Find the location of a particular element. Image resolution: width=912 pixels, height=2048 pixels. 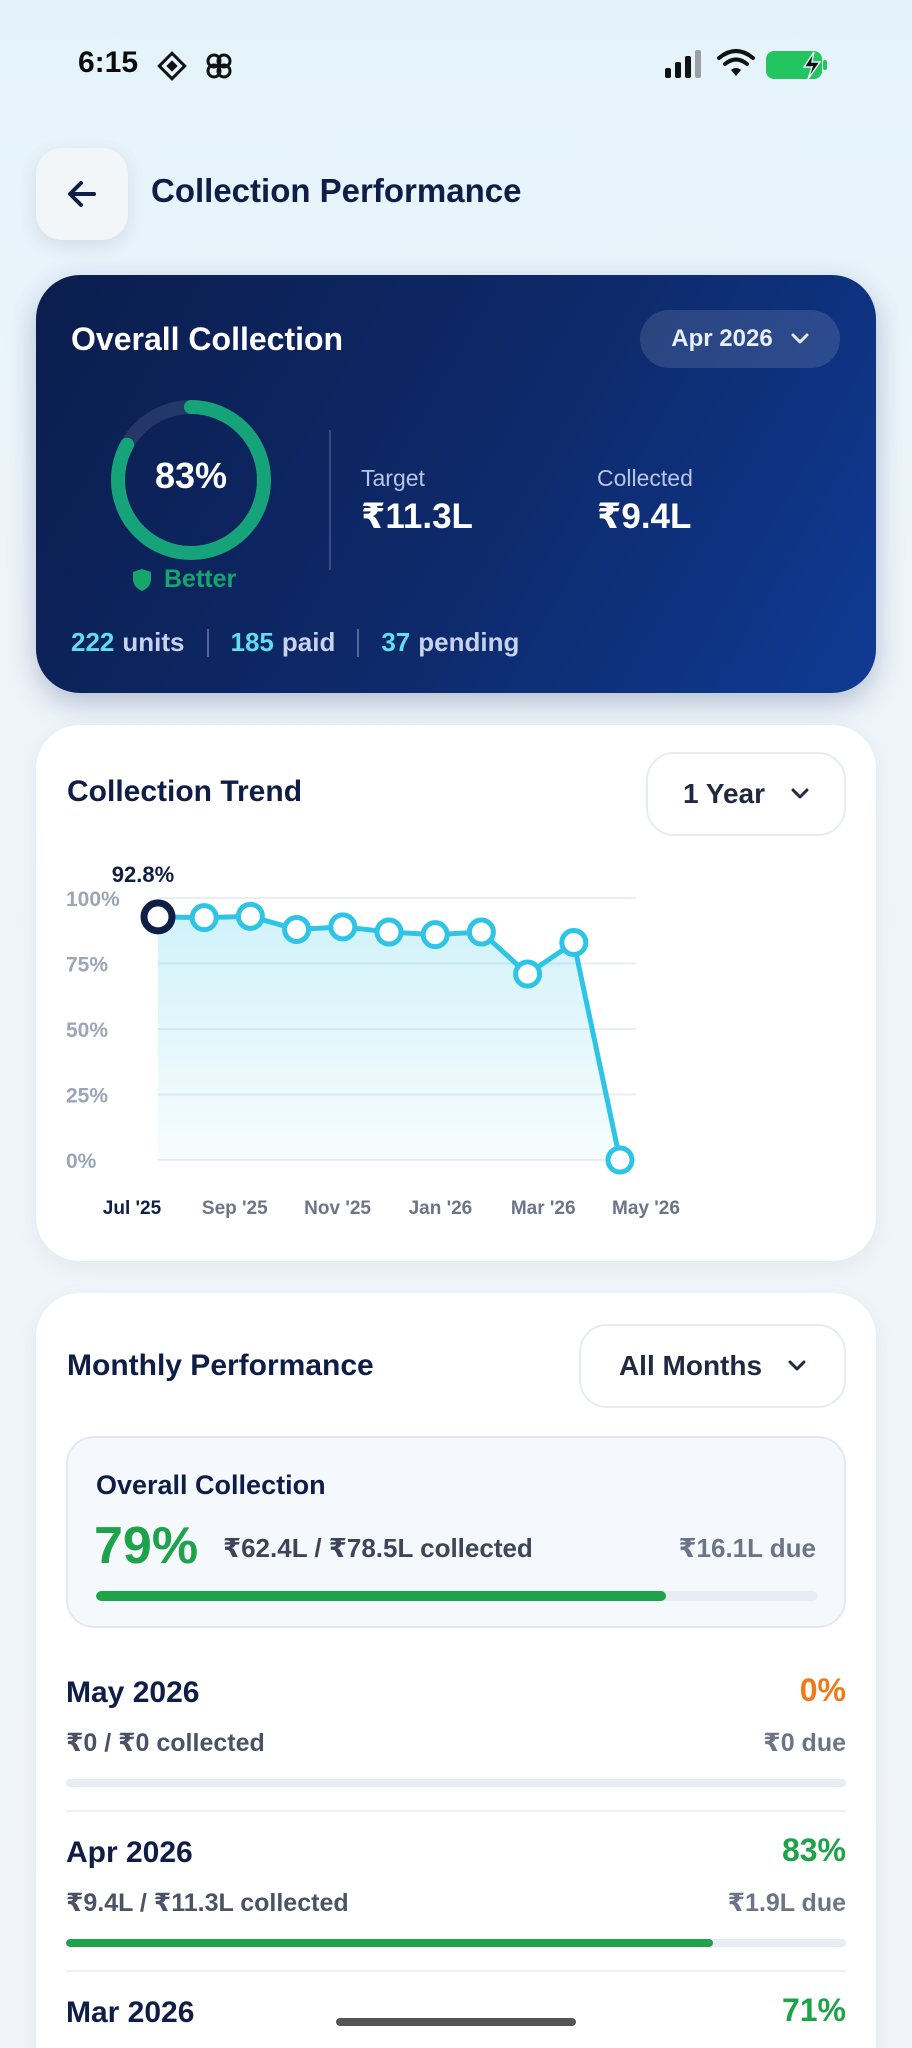

x-tick-label: May '26 is located at coordinates (646, 1208).